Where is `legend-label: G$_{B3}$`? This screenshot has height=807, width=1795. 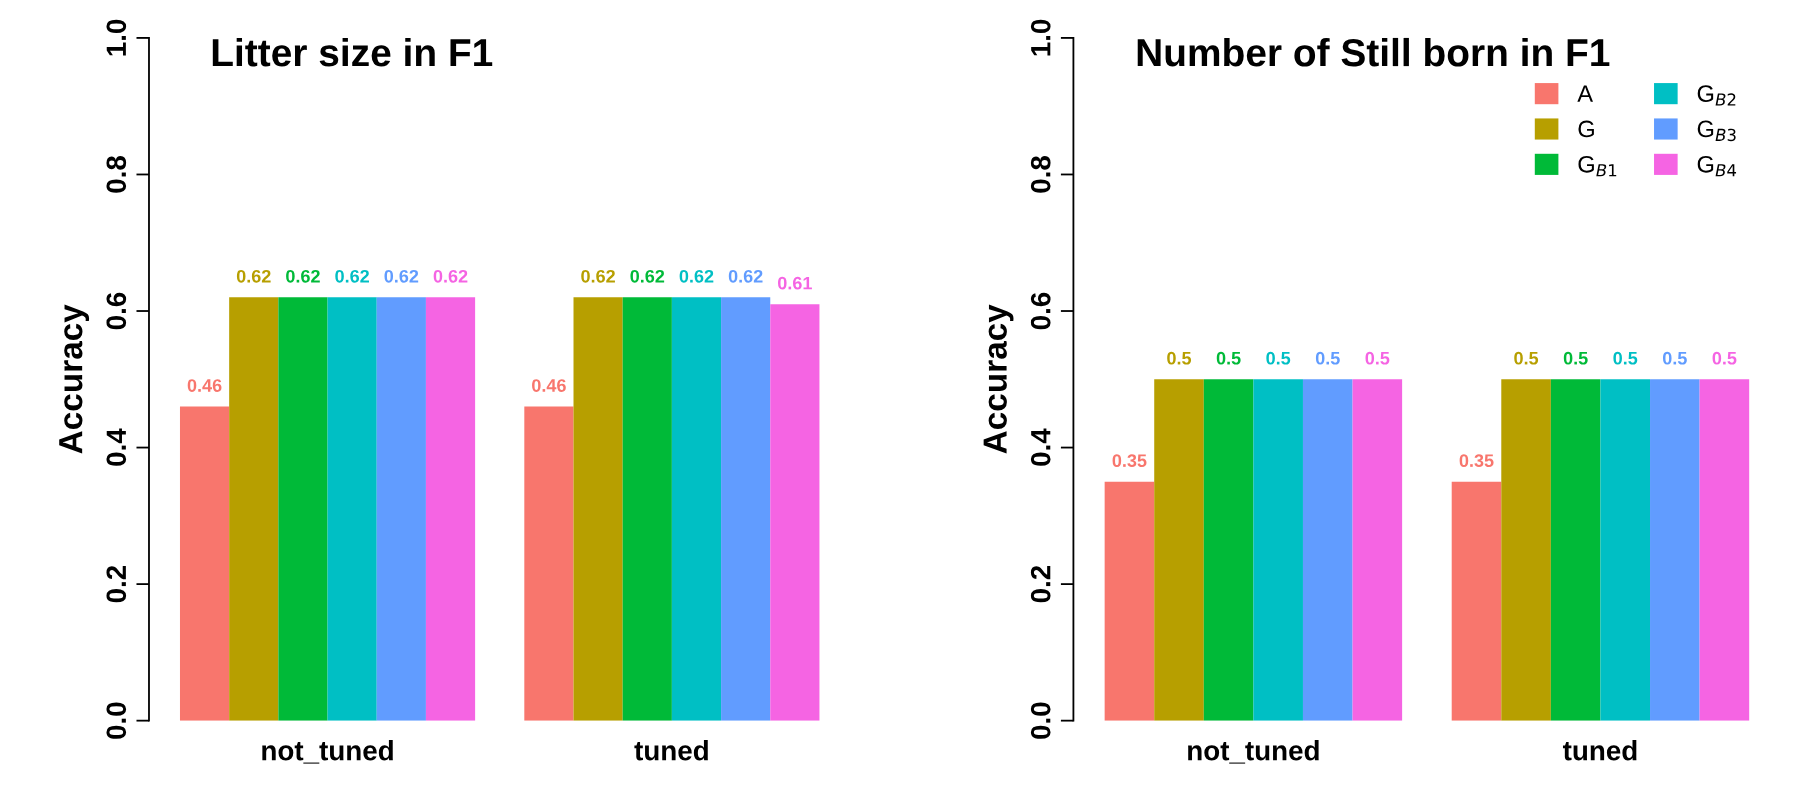
legend-label: G$_{B3}$ is located at coordinates (1716, 131).